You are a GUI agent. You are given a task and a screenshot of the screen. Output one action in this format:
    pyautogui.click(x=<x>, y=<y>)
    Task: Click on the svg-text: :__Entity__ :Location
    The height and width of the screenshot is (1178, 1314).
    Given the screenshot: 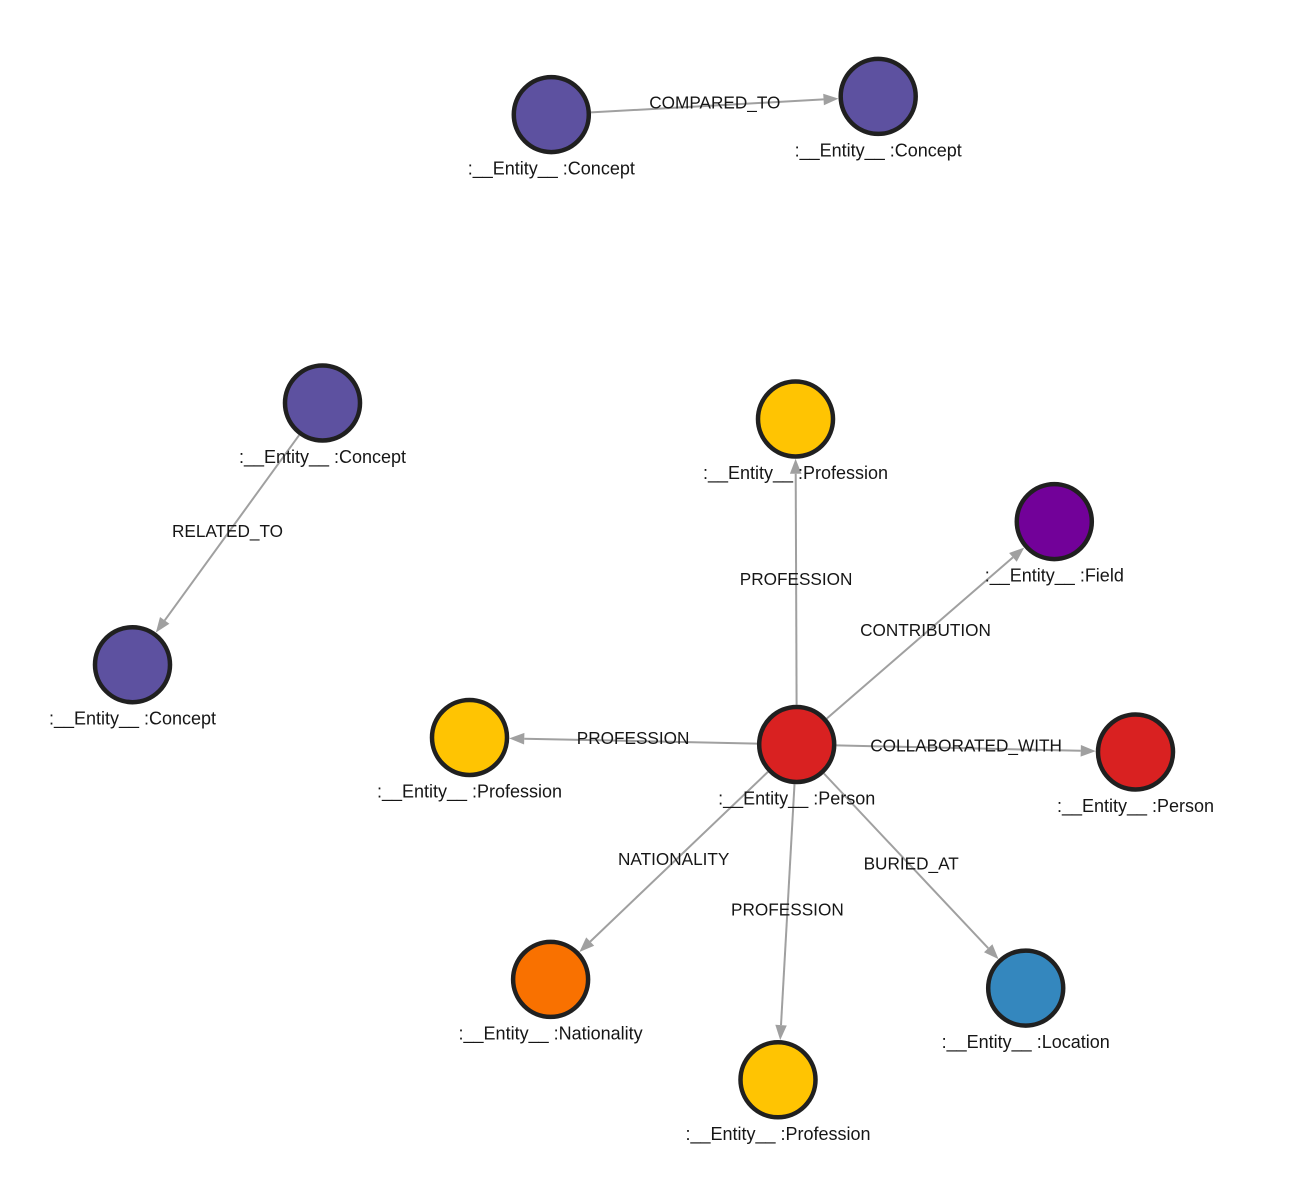 What is the action you would take?
    pyautogui.click(x=1026, y=1042)
    